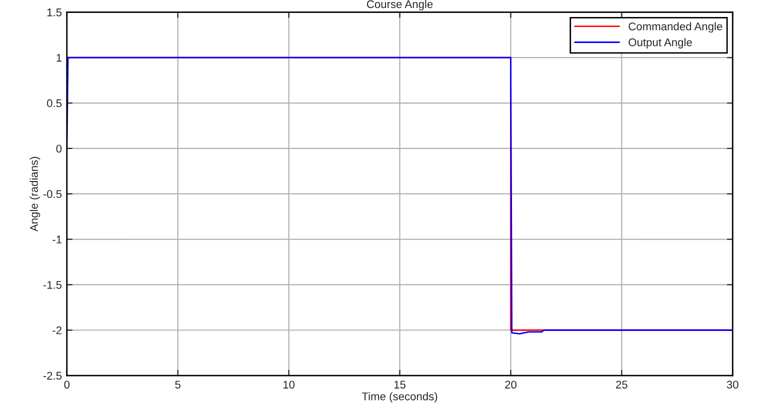  Describe the element at coordinates (57, 240) in the screenshot. I see `y-tick-label: -1` at that location.